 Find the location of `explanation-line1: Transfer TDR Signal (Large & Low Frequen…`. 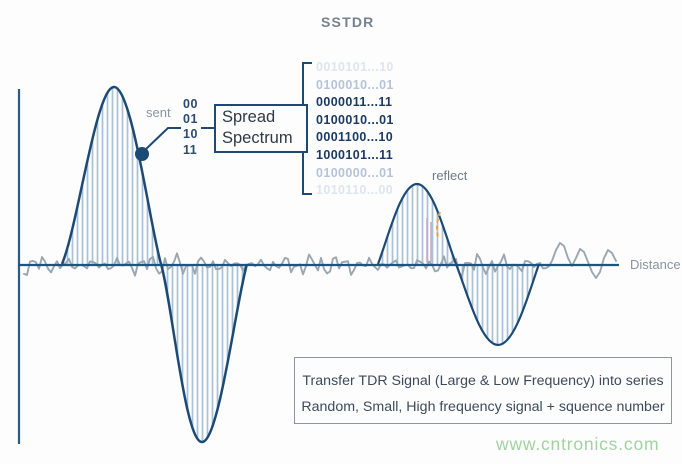

explanation-line1: Transfer TDR Signal (Large & Low Frequen… is located at coordinates (483, 381).